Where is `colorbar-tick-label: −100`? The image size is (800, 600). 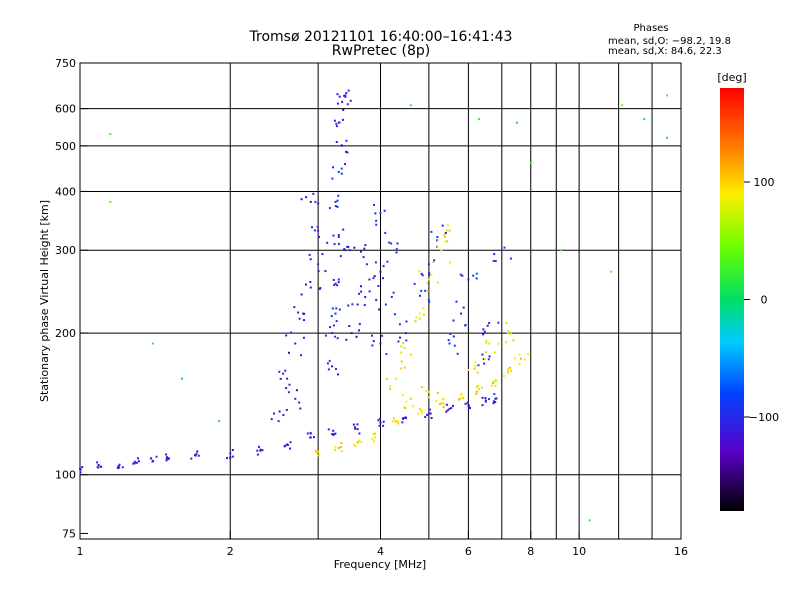 colorbar-tick-label: −100 is located at coordinates (764, 417).